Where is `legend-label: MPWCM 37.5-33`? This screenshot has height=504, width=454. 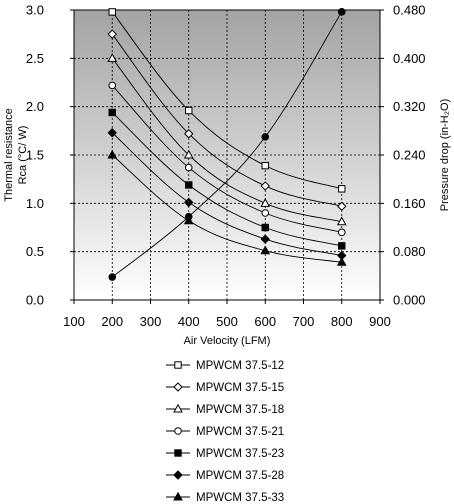 legend-label: MPWCM 37.5-33 is located at coordinates (240, 498).